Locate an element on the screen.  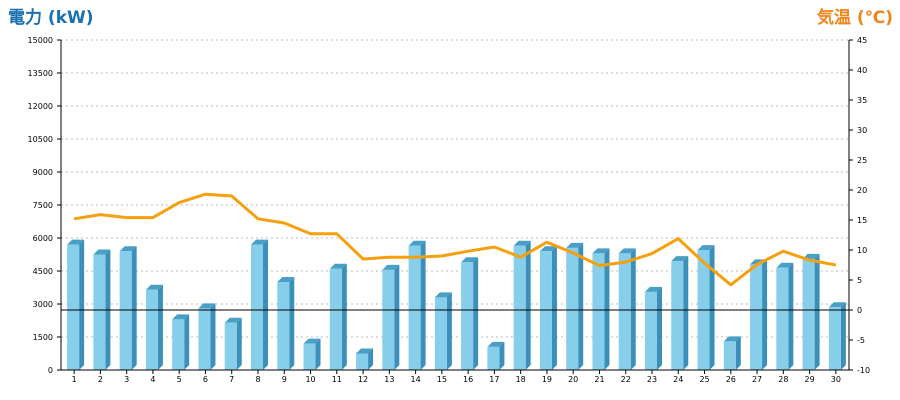
left-tick-label: 0 is located at coordinates (50, 370).